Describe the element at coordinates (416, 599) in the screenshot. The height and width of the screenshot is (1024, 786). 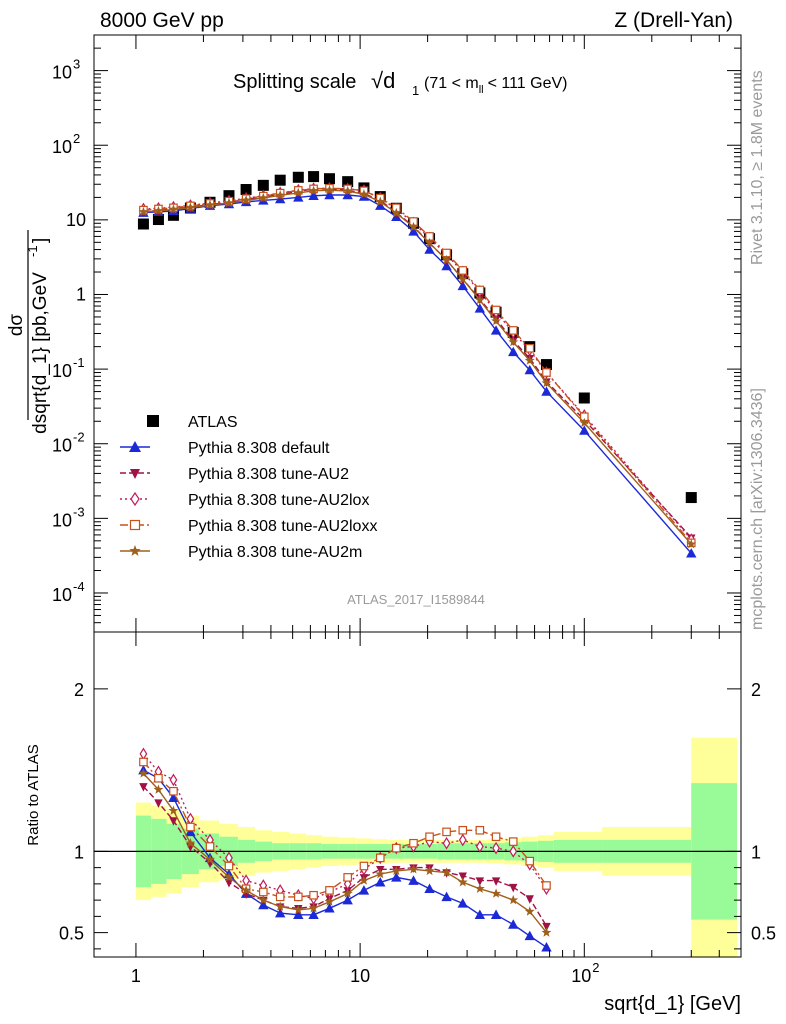
I see `analysis-watermark: ATLAS_2017_I1589844` at that location.